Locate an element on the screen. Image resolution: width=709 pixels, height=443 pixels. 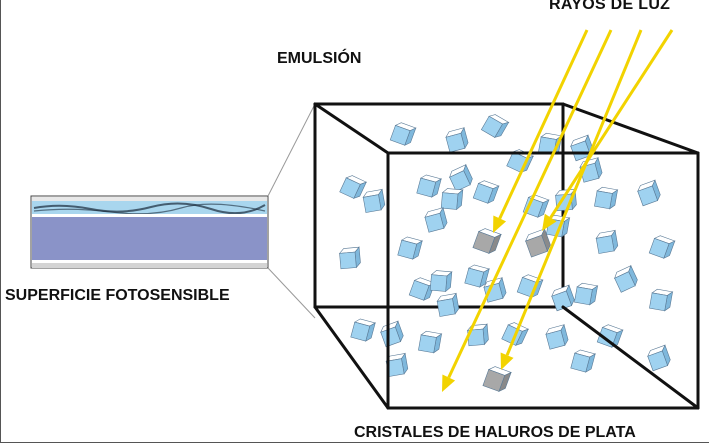
zoom-line-bottom is located at coordinates (291, 293).